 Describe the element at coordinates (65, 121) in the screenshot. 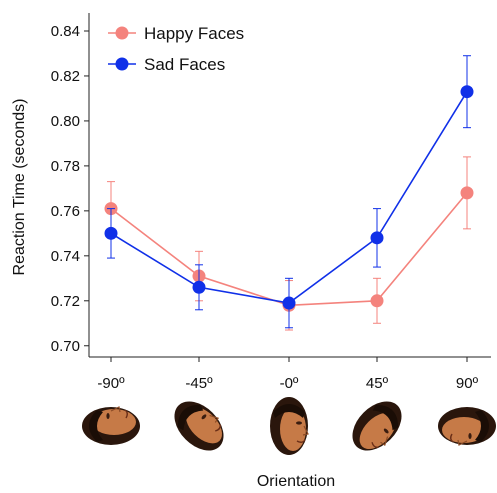

I see `y-tick-label: 0.80` at that location.